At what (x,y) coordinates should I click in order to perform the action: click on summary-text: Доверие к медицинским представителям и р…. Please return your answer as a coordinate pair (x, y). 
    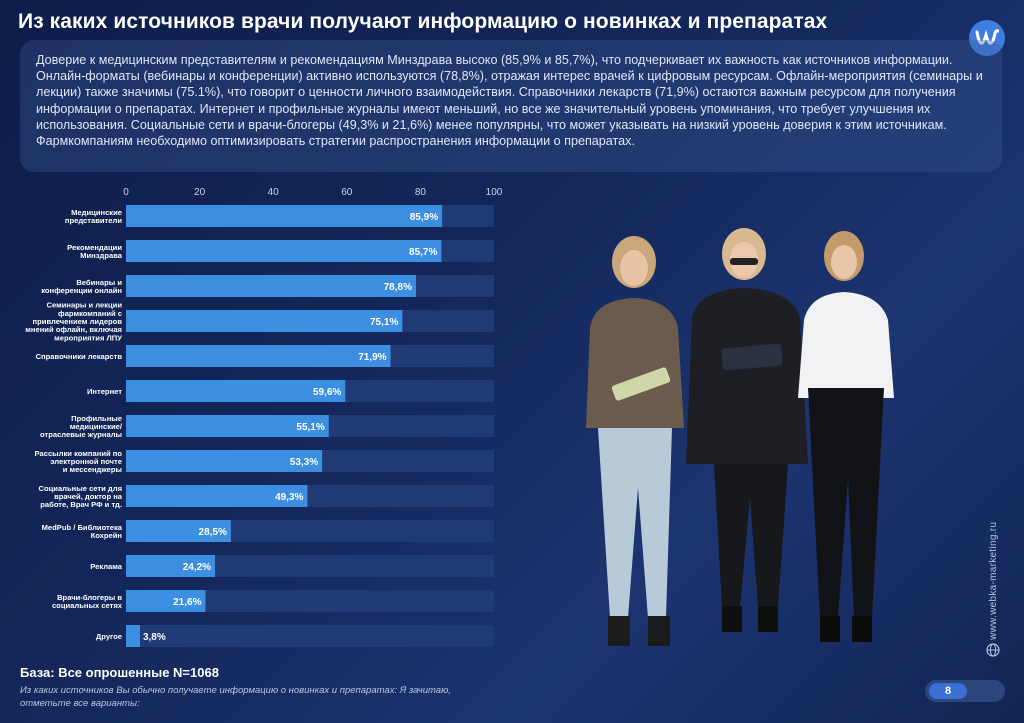
    Looking at the image, I should click on (509, 101).